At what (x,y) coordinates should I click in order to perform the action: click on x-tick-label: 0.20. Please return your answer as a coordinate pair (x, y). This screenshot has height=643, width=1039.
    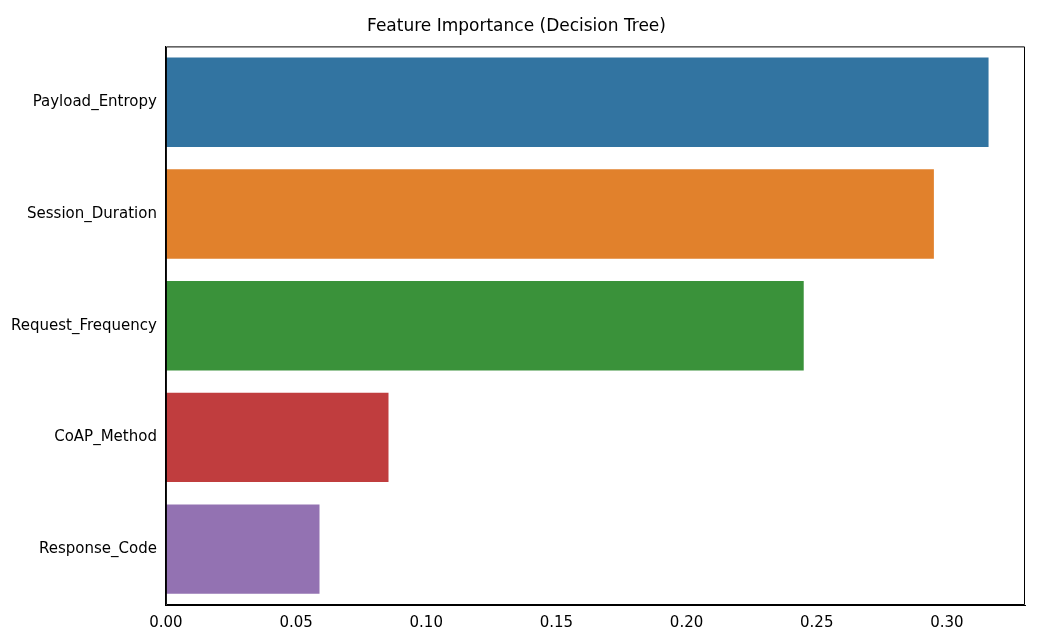
    Looking at the image, I should click on (686, 621).